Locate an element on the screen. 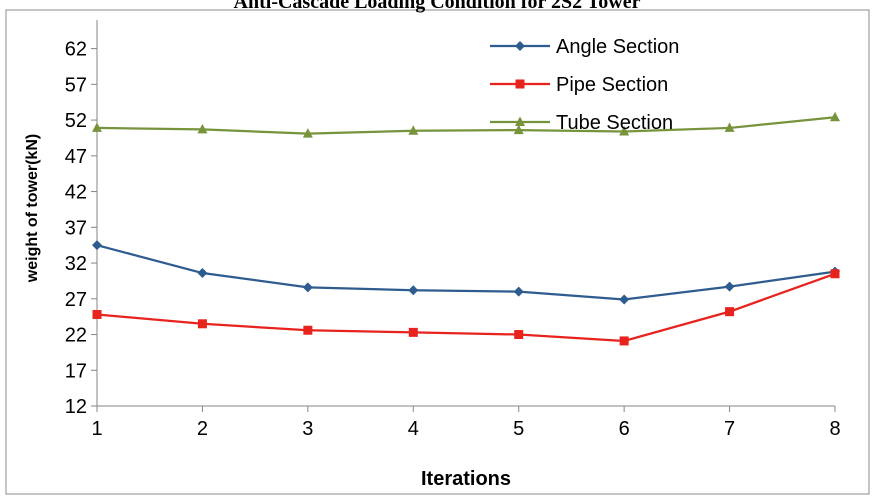  y-tick-label: 27 is located at coordinates (76, 300).